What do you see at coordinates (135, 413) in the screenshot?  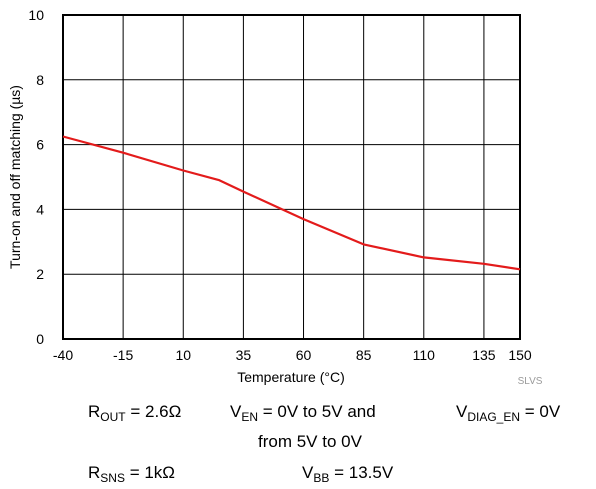 I see `r-out-condition: ROUT = 2.6Ω` at bounding box center [135, 413].